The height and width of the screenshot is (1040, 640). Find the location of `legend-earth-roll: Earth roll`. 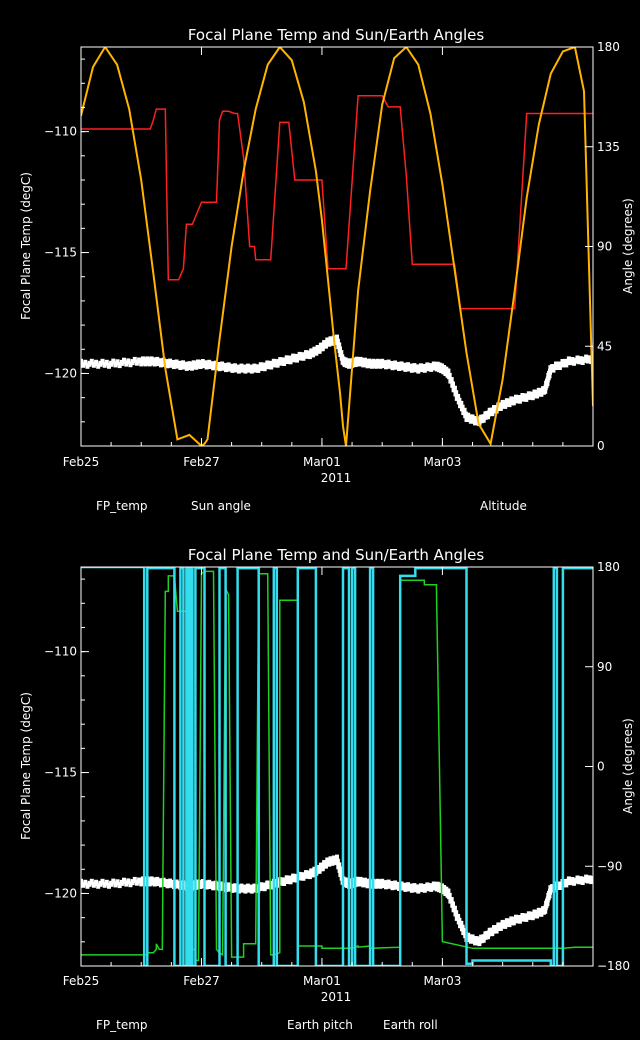

legend-earth-roll: Earth roll is located at coordinates (410, 1025).